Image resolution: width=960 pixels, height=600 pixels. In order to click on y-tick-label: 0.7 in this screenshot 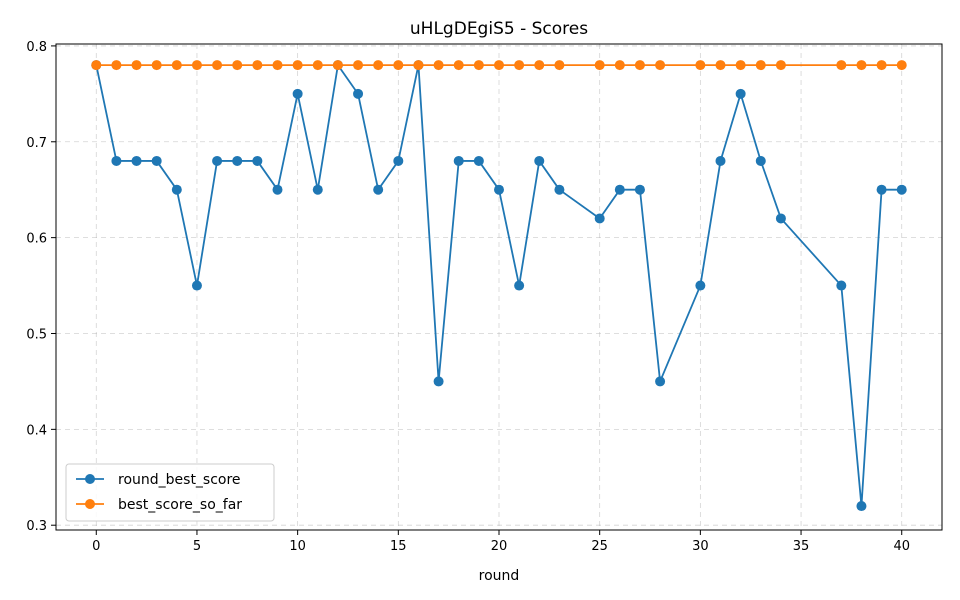, I will do `click(36, 143)`.